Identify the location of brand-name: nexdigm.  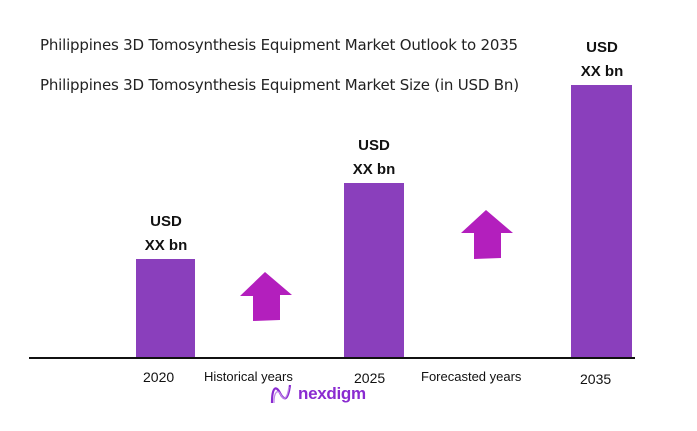
(332, 393).